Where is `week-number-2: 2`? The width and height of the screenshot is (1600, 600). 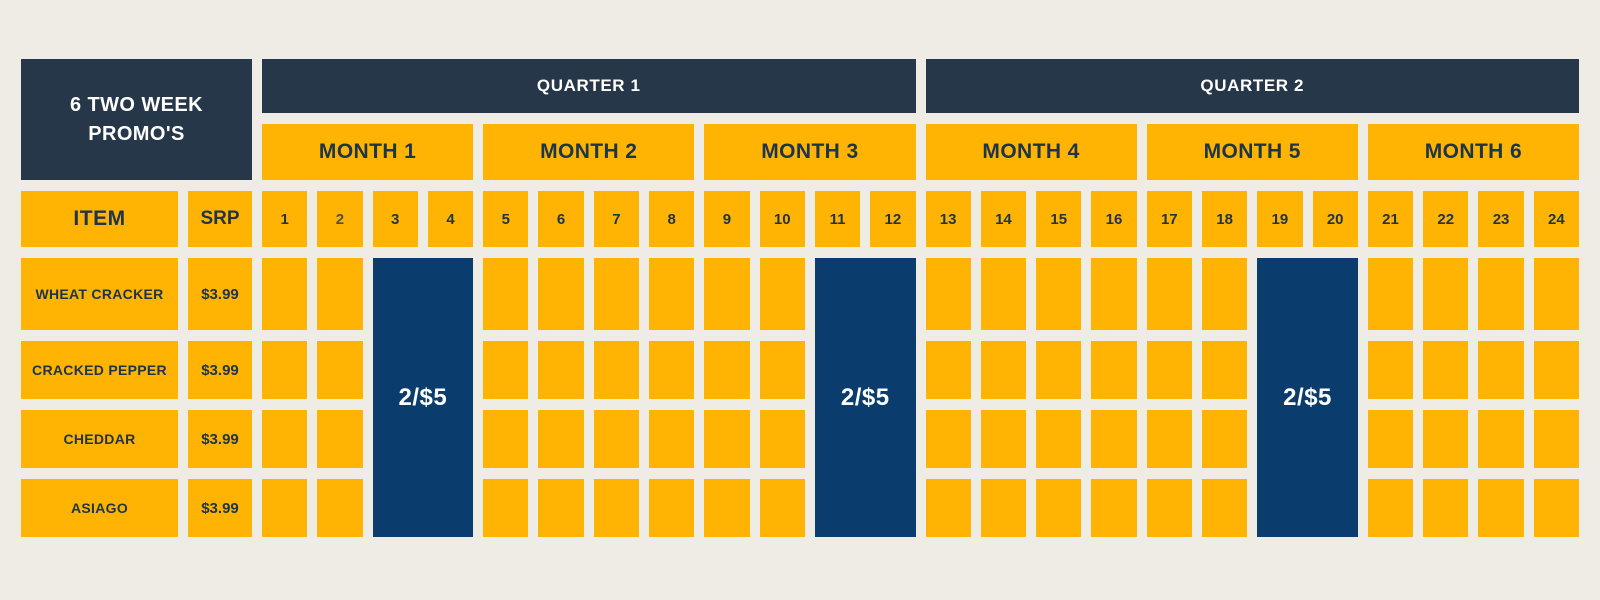 week-number-2: 2 is located at coordinates (340, 219).